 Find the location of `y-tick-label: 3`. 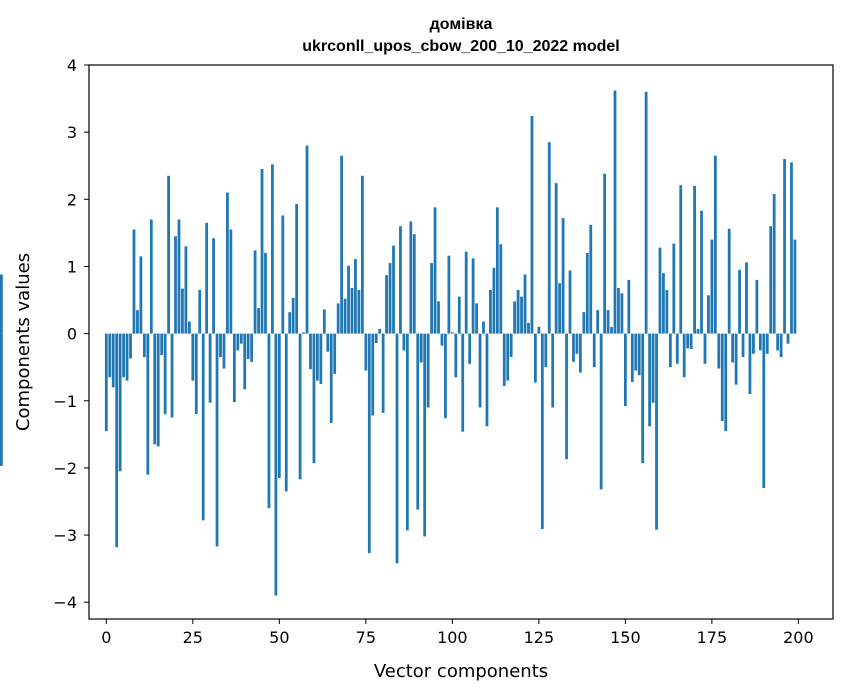

y-tick-label: 3 is located at coordinates (72, 132).